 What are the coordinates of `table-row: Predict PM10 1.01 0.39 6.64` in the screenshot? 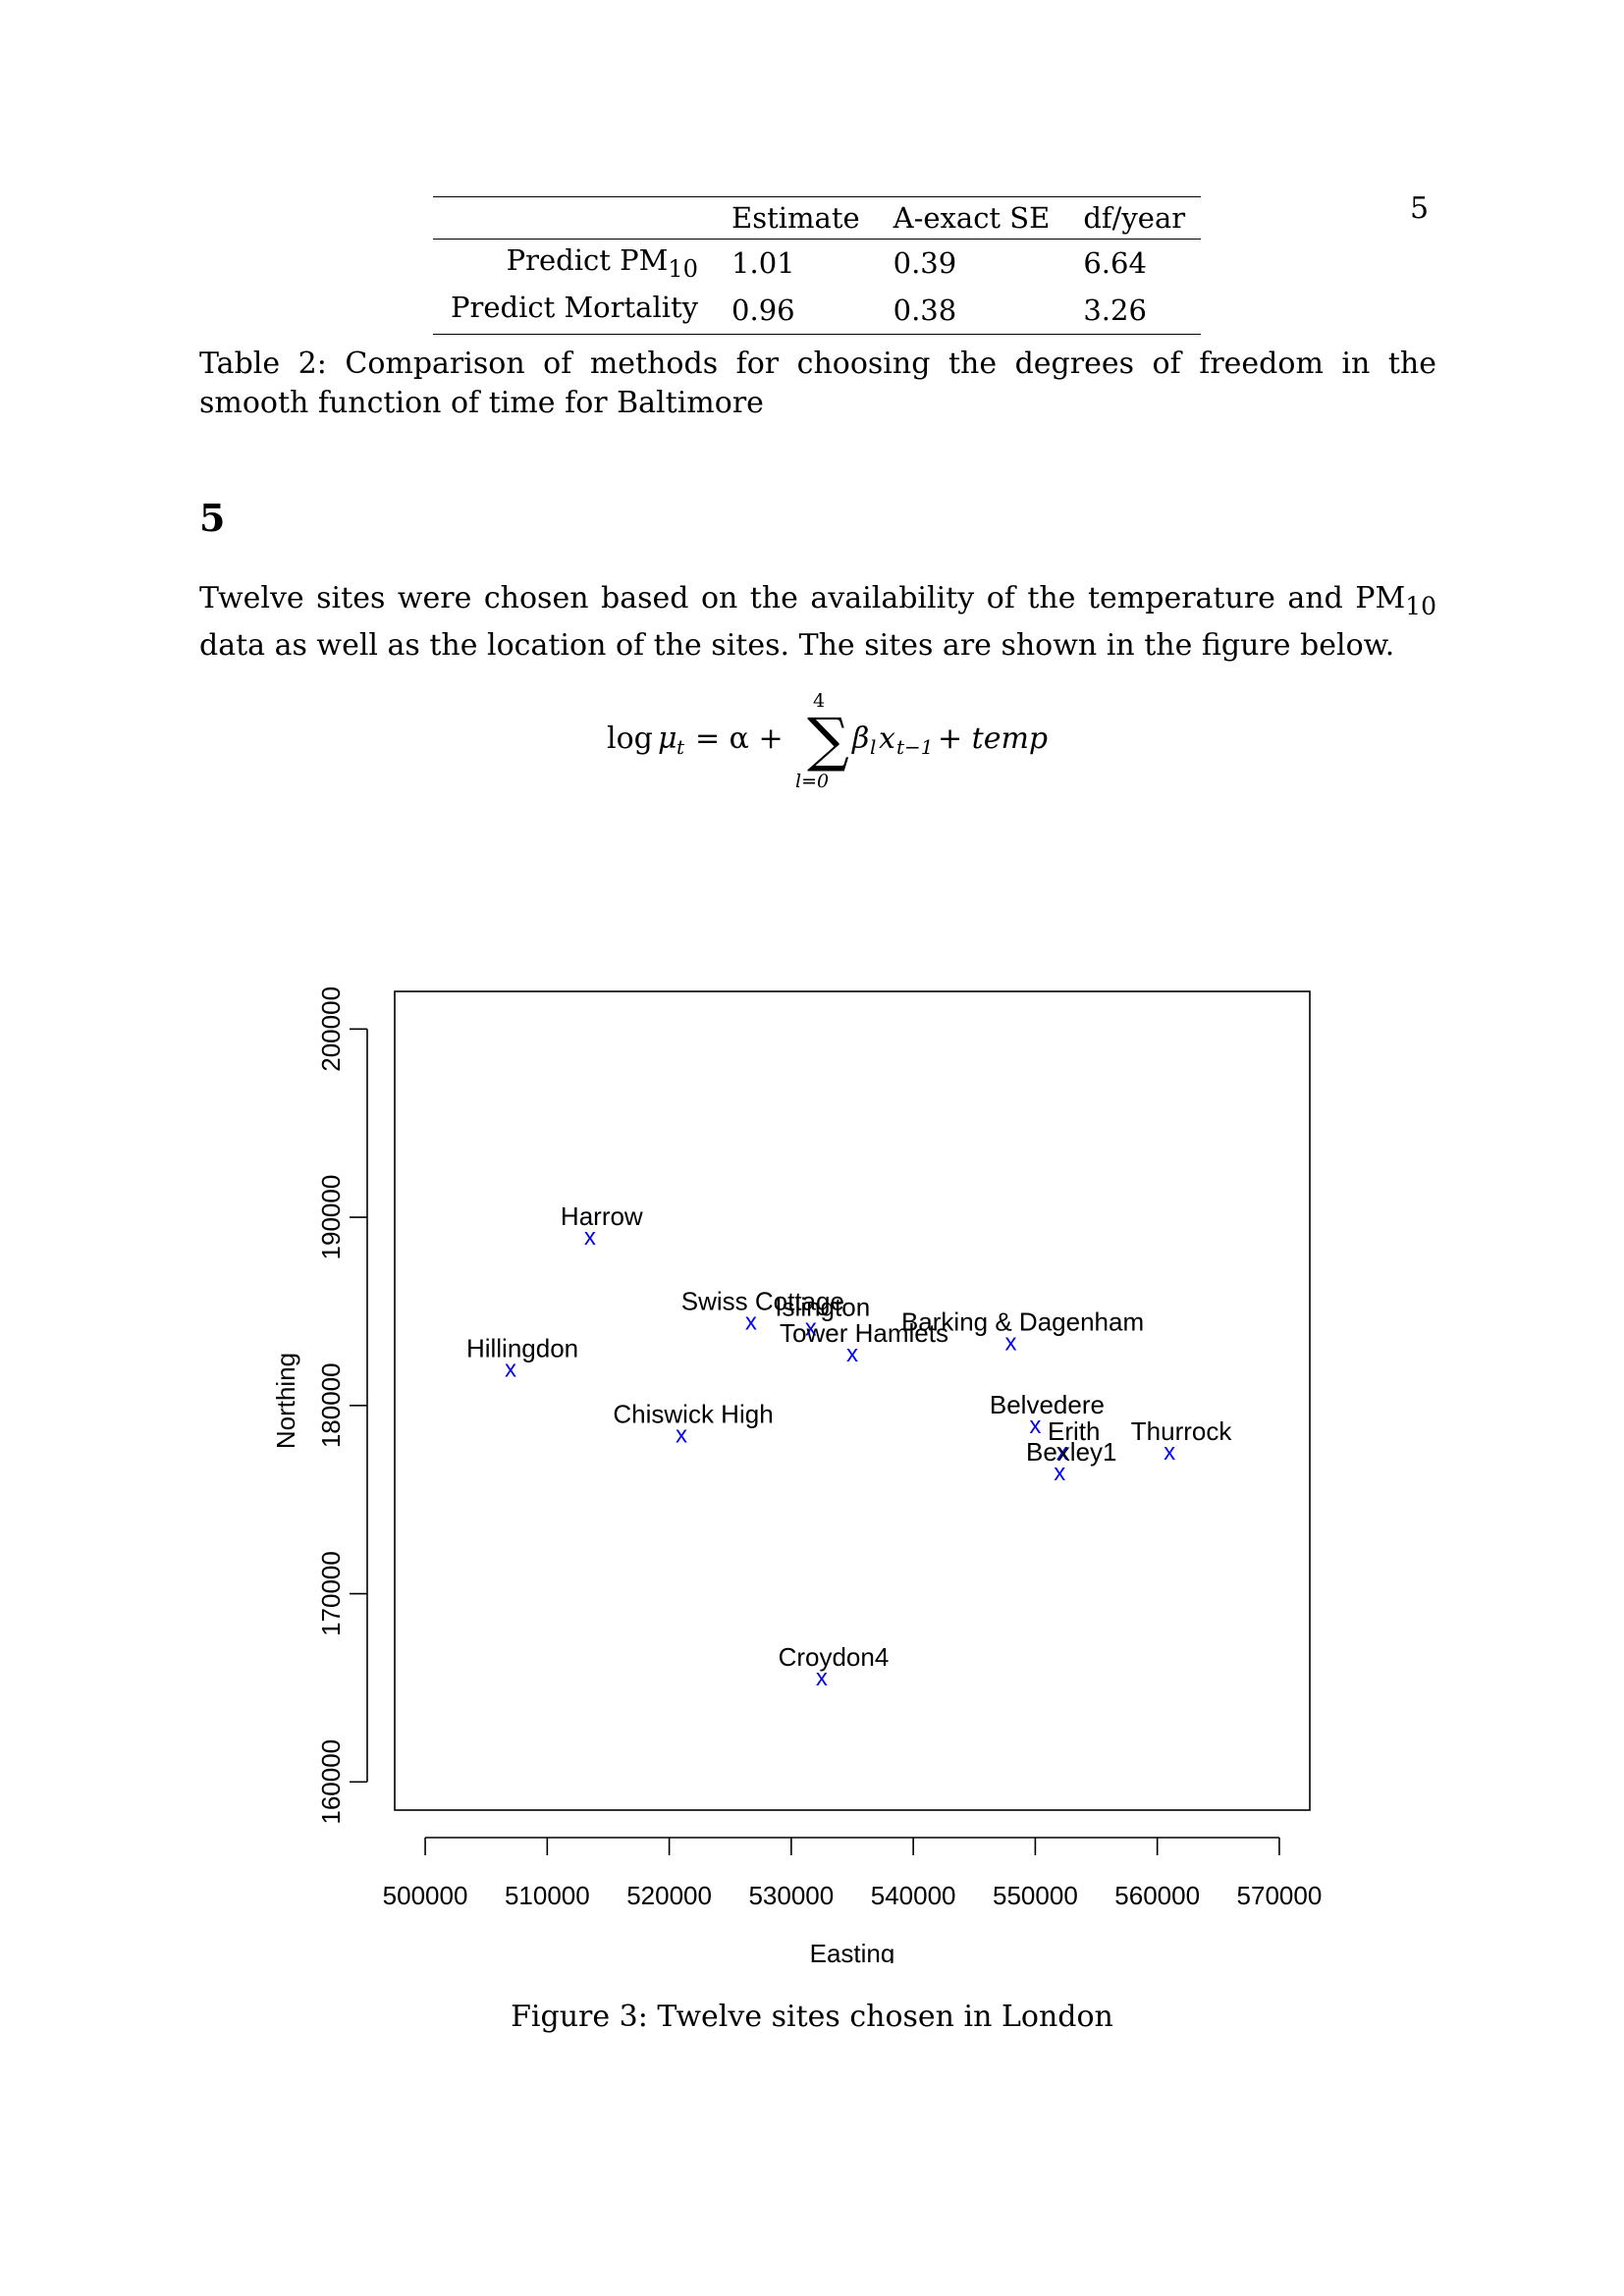 It's located at (817, 263).